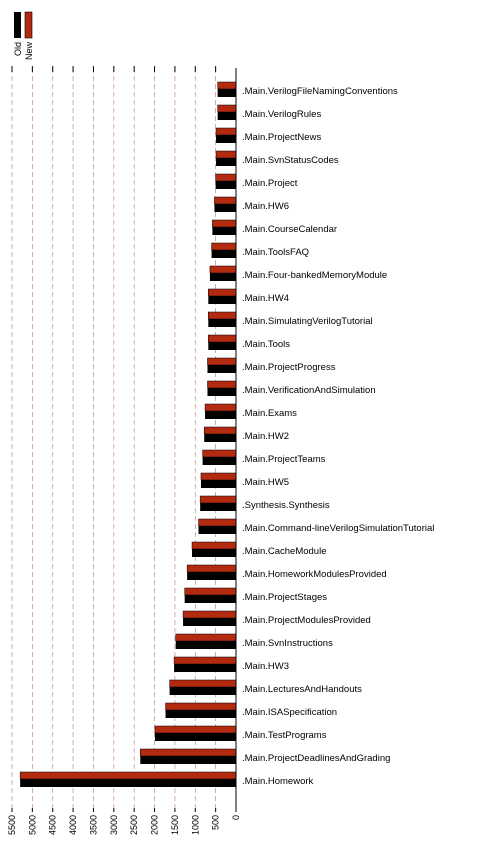 This screenshot has height=864, width=504. Describe the element at coordinates (307, 321) in the screenshot. I see `category-label: .Main.SimulatingVerilogTutorial` at that location.